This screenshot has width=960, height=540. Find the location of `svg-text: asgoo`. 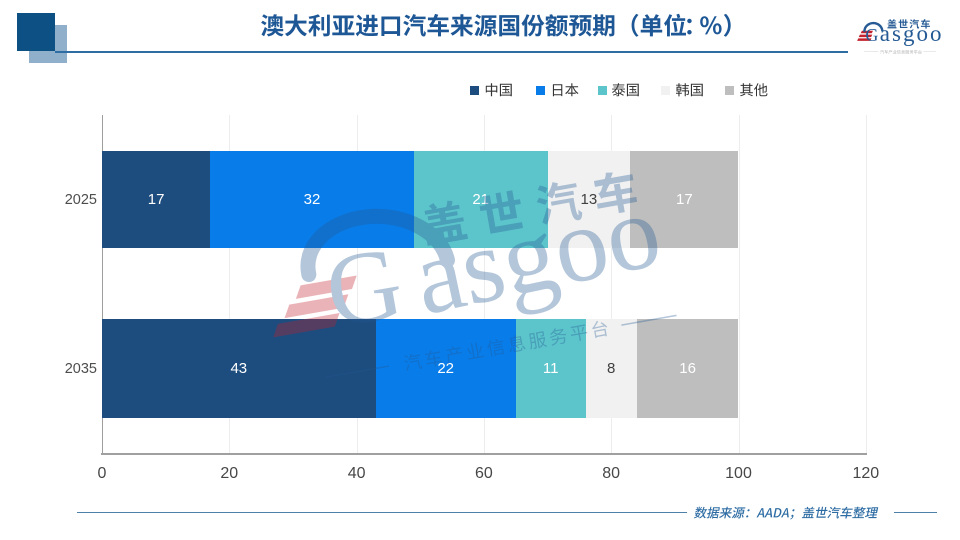

svg-text: asgoo is located at coordinates (537, 254).